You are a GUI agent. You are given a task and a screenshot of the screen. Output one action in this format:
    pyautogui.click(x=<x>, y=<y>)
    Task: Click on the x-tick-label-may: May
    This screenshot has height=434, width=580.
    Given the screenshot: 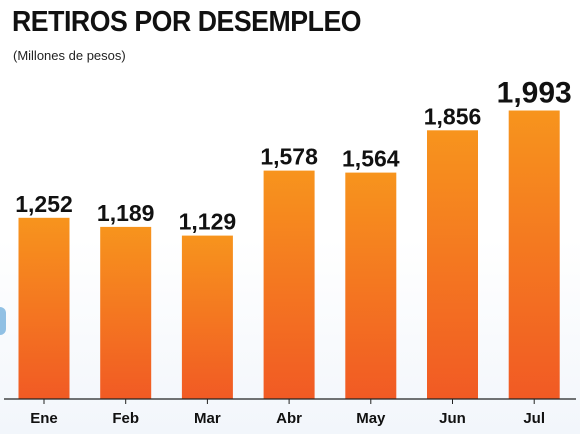 What is the action you would take?
    pyautogui.click(x=371, y=418)
    